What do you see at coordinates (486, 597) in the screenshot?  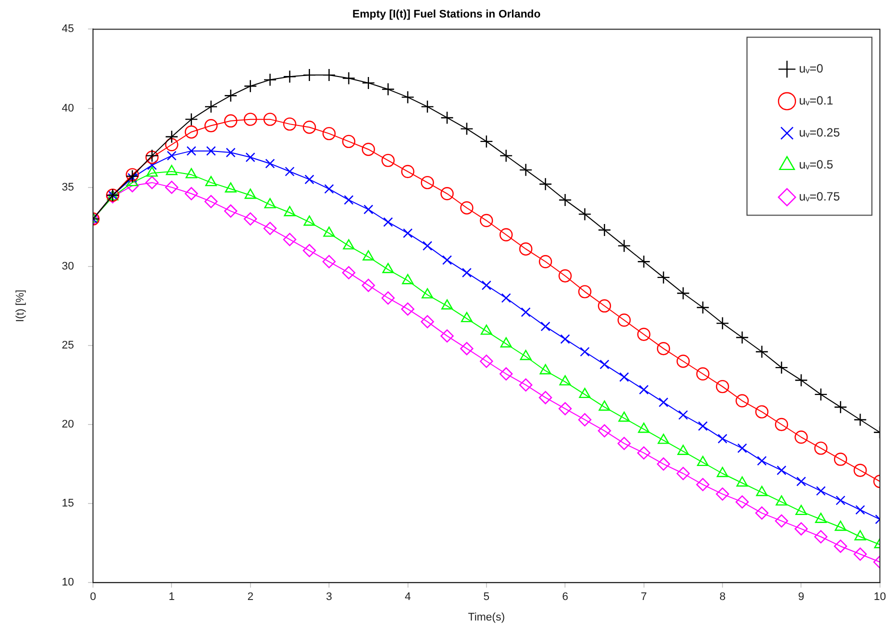 I see `x-tick-label: 5` at bounding box center [486, 597].